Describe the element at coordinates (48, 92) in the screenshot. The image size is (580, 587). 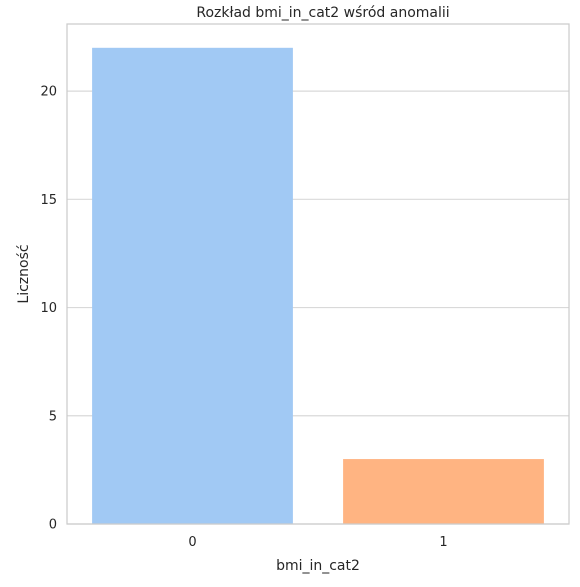
I see `y-tick-label: 20` at that location.